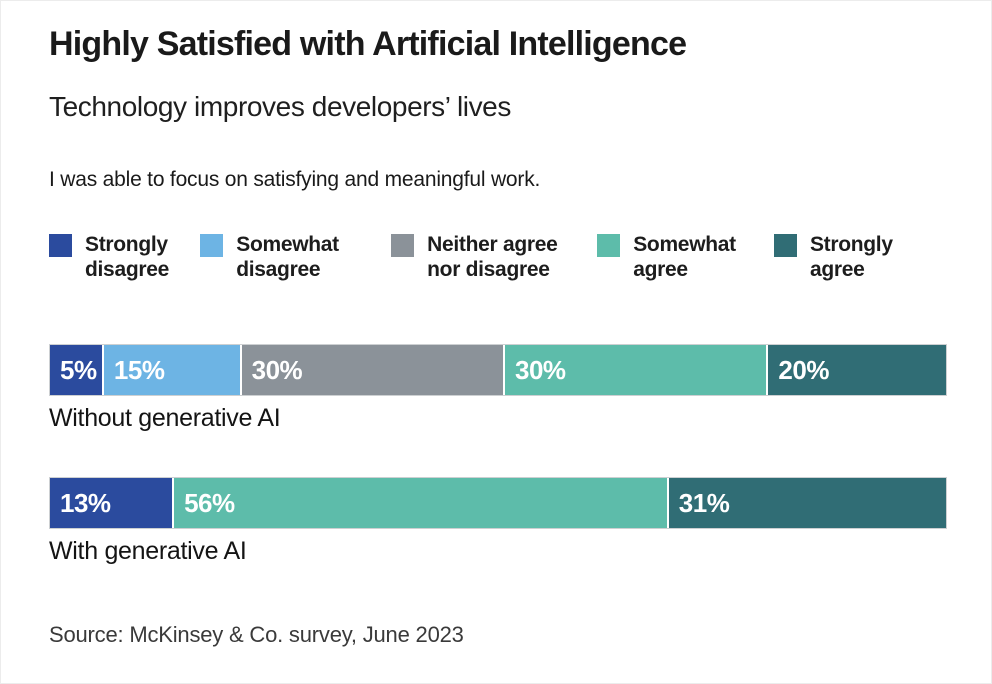 The image size is (992, 684). I want to click on bar-segment: 56%, so click(420, 503).